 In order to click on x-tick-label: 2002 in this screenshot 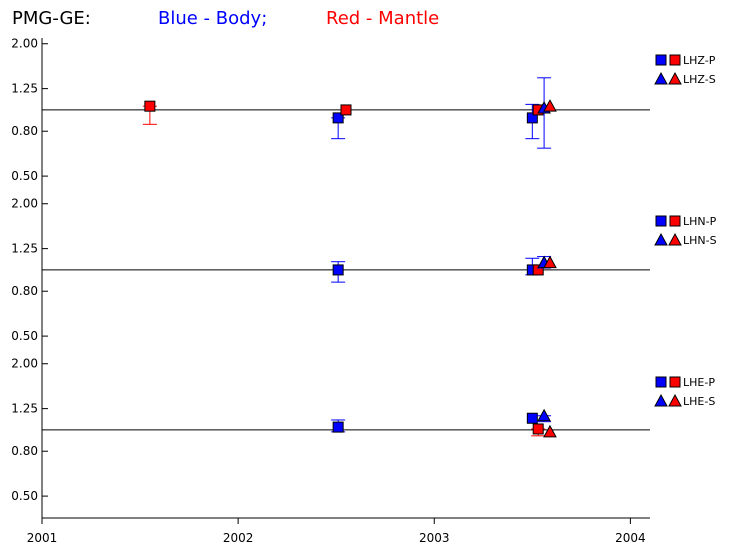, I will do `click(238, 538)`.